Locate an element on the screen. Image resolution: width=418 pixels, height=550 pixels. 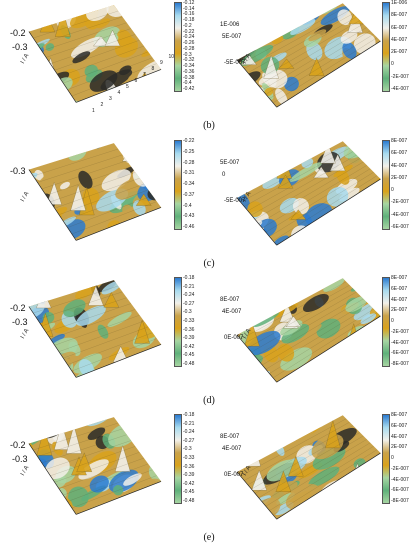
right-surface-plot: 5E-007 0 -5E-007 I / A is located at coordinates (310, 198).